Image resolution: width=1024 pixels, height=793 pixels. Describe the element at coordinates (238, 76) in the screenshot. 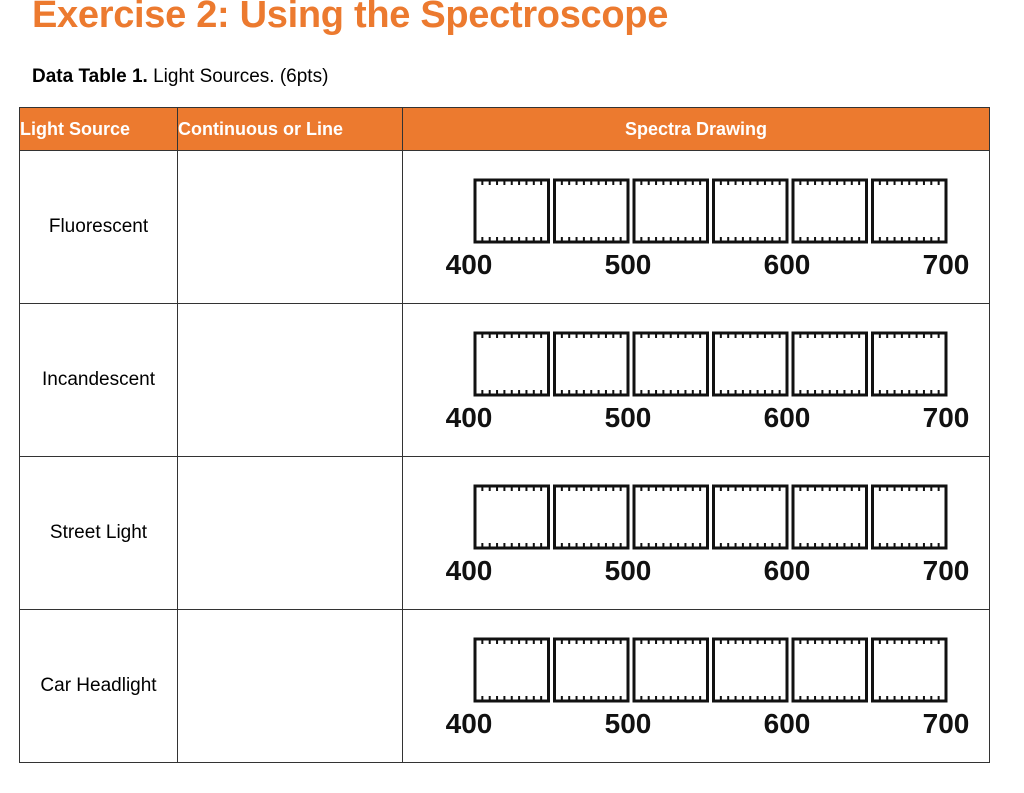

I see `caption-text: Light Sources. (6pts)` at that location.